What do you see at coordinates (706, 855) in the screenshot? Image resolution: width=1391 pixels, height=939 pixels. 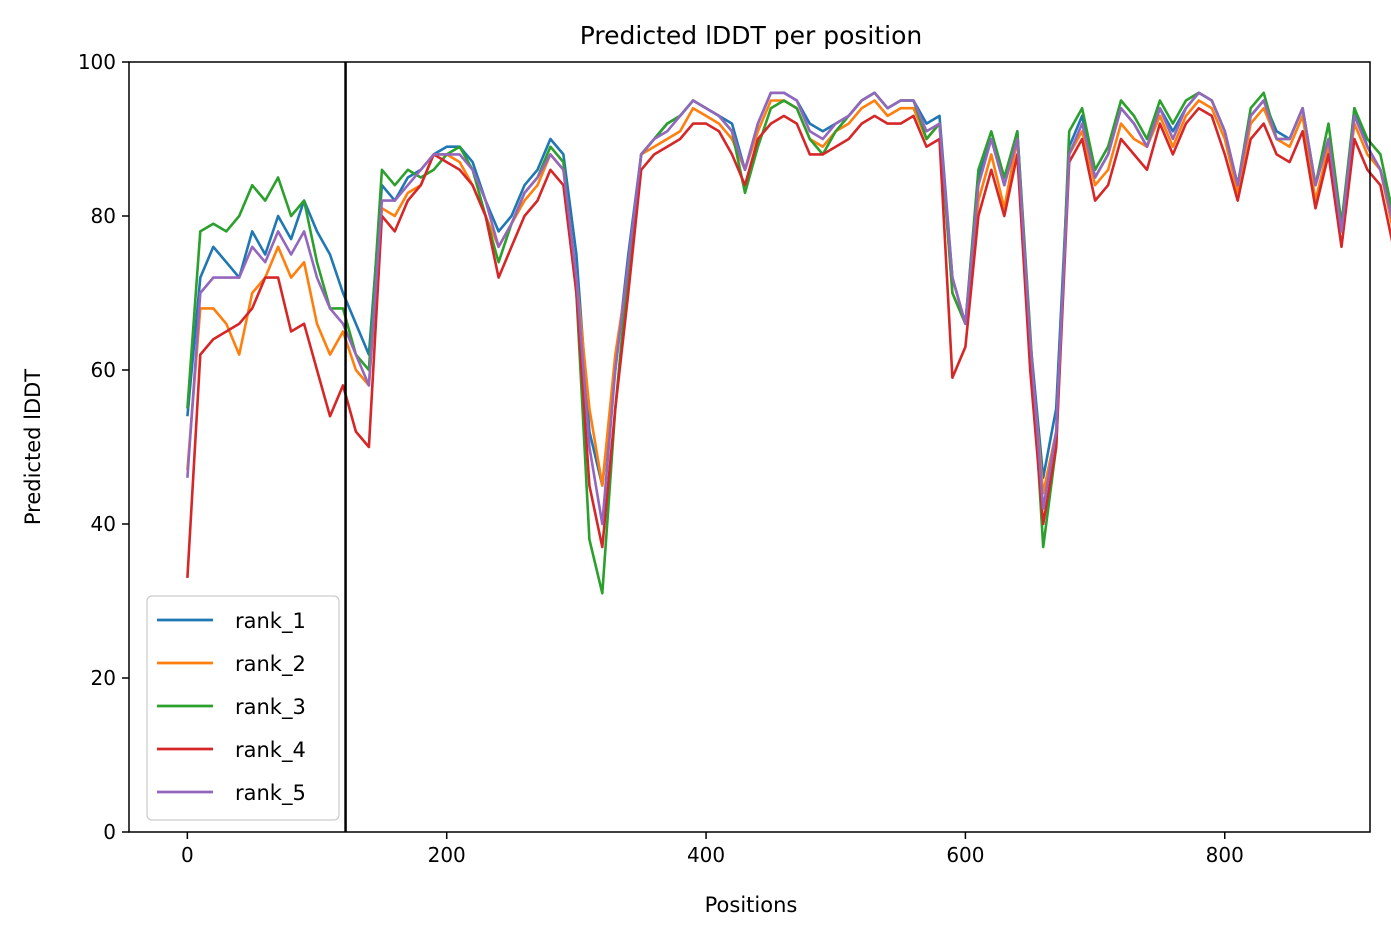 I see `x-tick-label: 400` at bounding box center [706, 855].